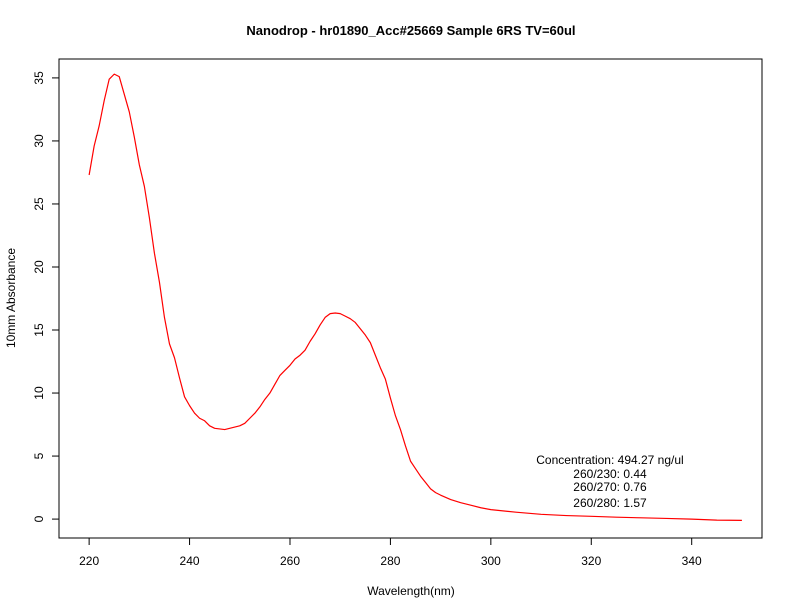 The height and width of the screenshot is (612, 792). I want to click on annotation-concentration: Concentration: 494.27 ng/ul, so click(609, 460).